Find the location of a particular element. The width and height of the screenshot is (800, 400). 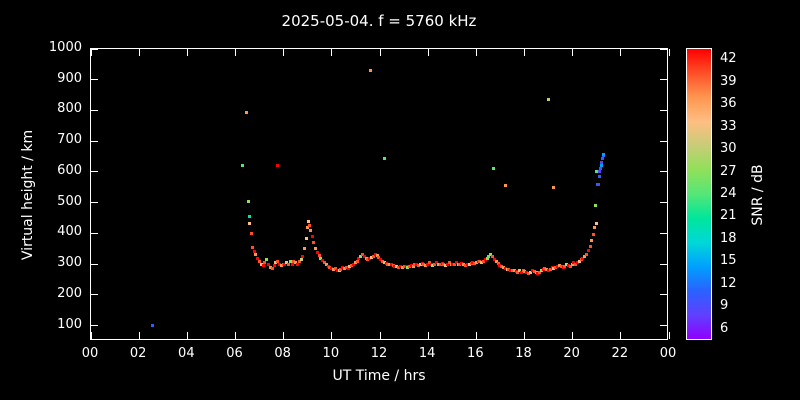

x-tick-label: 14 is located at coordinates (427, 353).